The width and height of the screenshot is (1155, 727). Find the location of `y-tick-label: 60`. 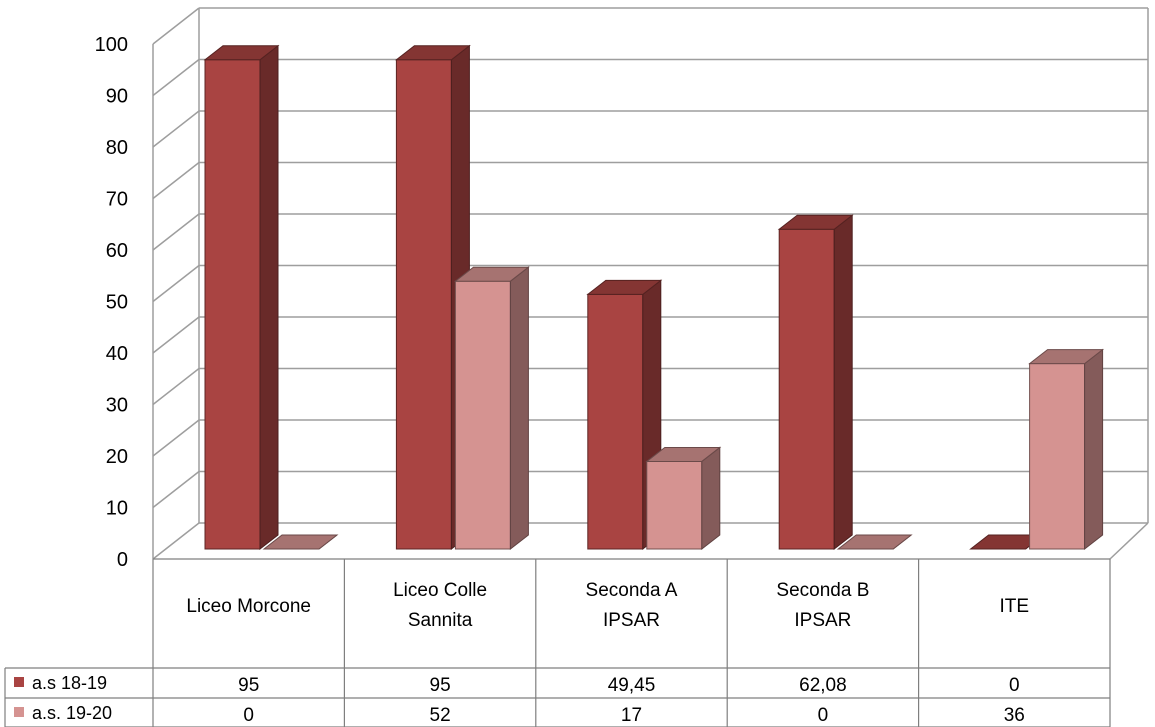

y-tick-label: 60 is located at coordinates (117, 251).